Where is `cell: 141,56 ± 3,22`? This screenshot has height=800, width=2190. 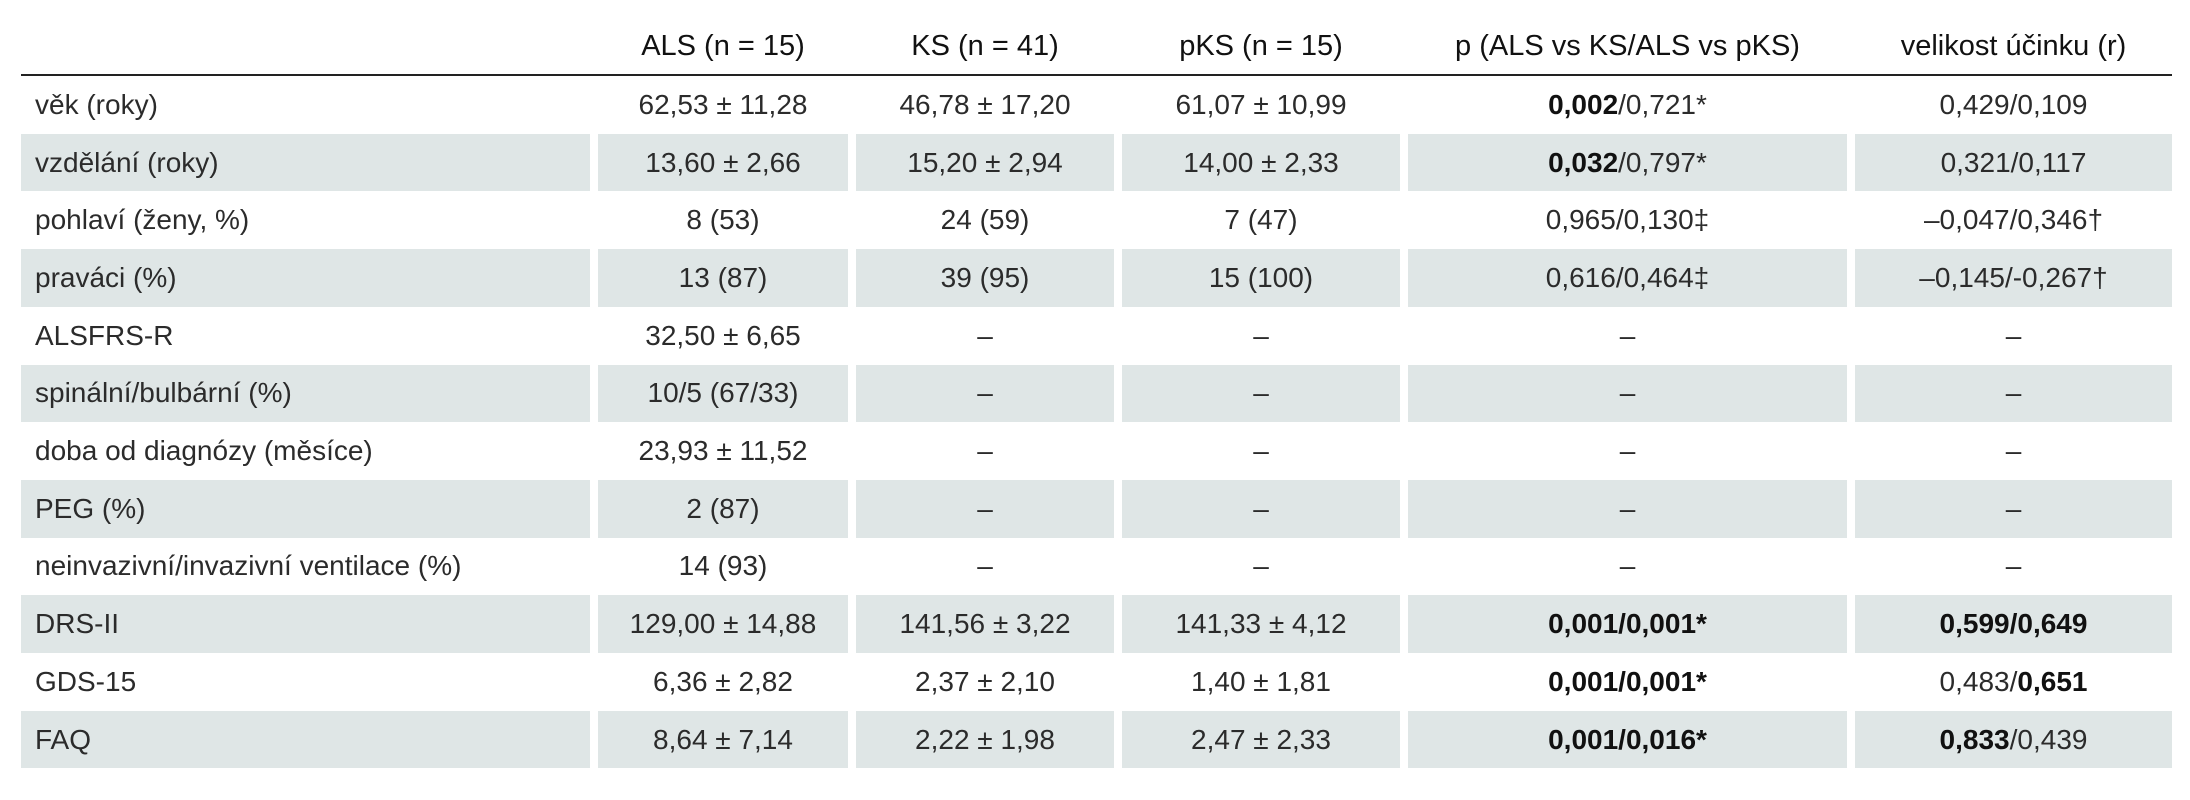 cell: 141,56 ± 3,22 is located at coordinates (985, 624).